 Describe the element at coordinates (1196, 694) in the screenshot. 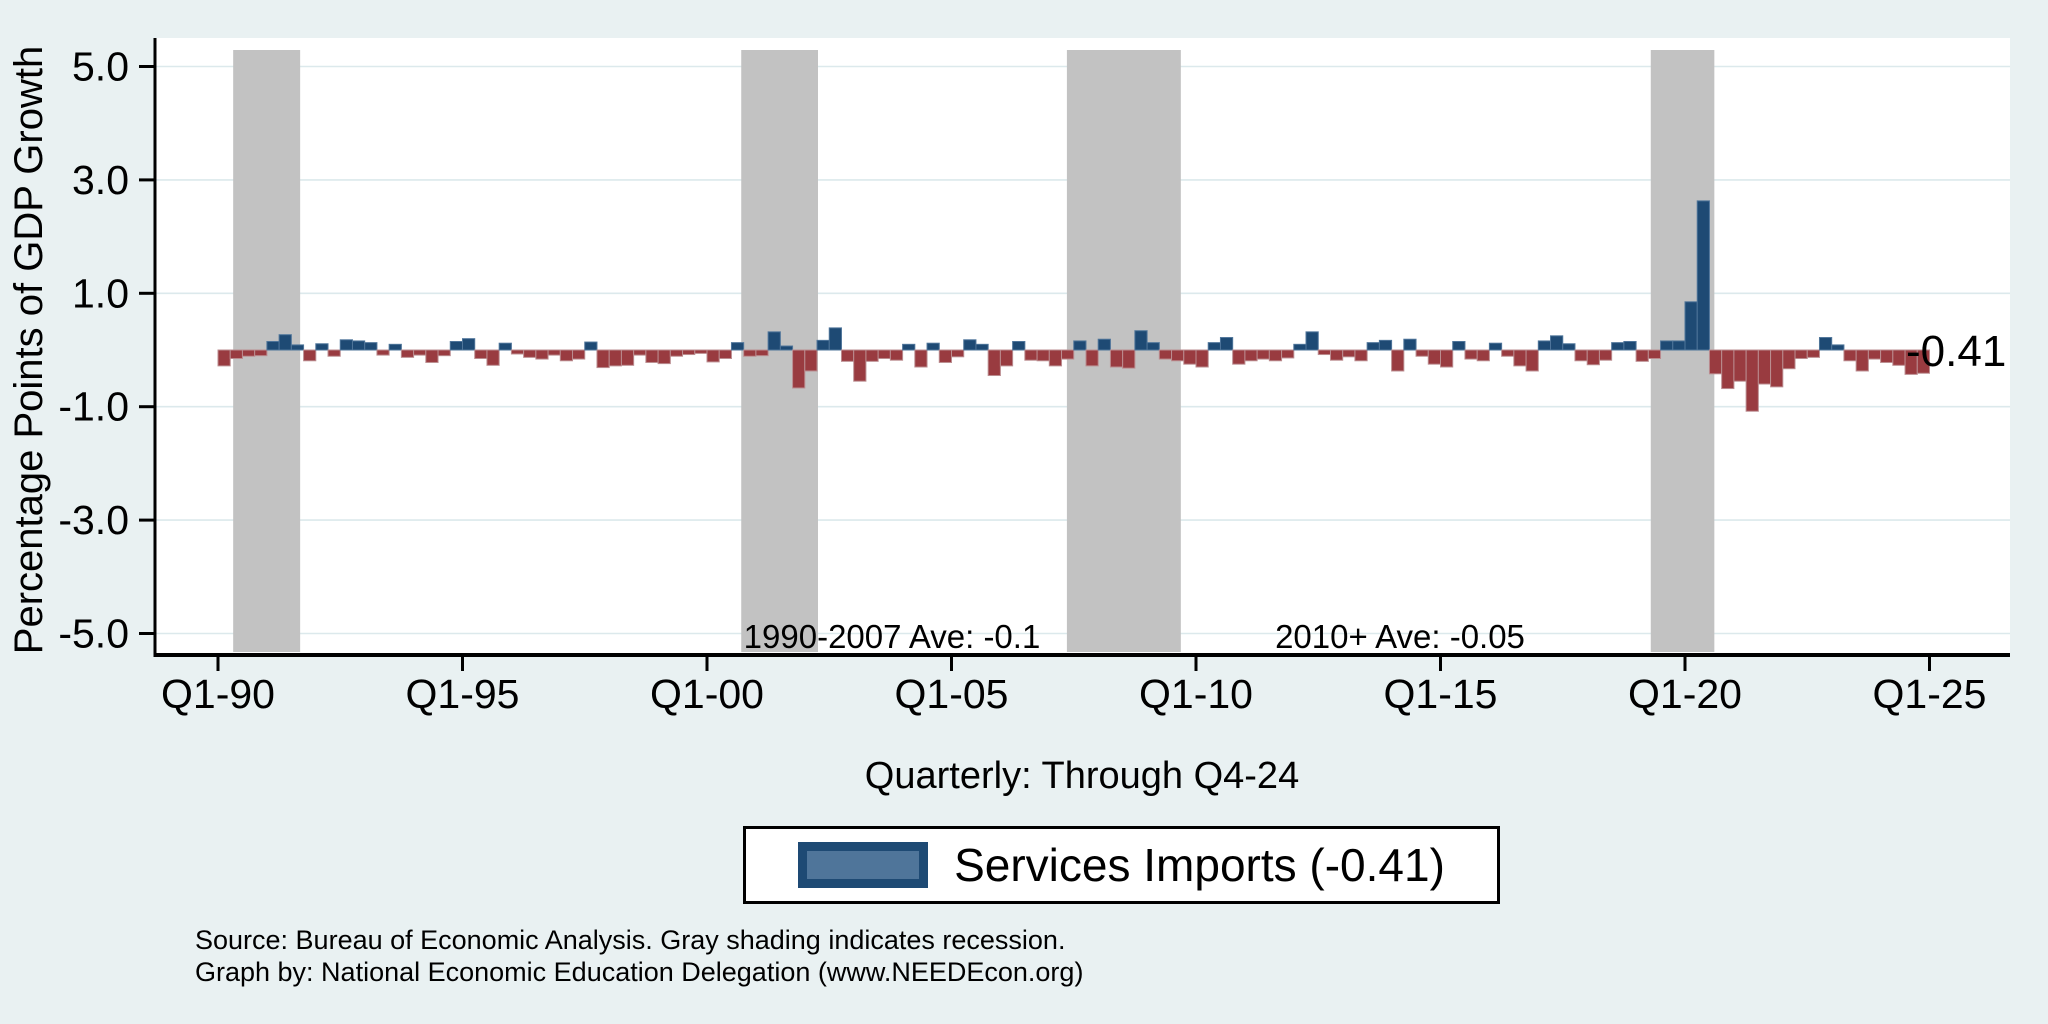

I see `x-tick-label: Q1-10` at that location.